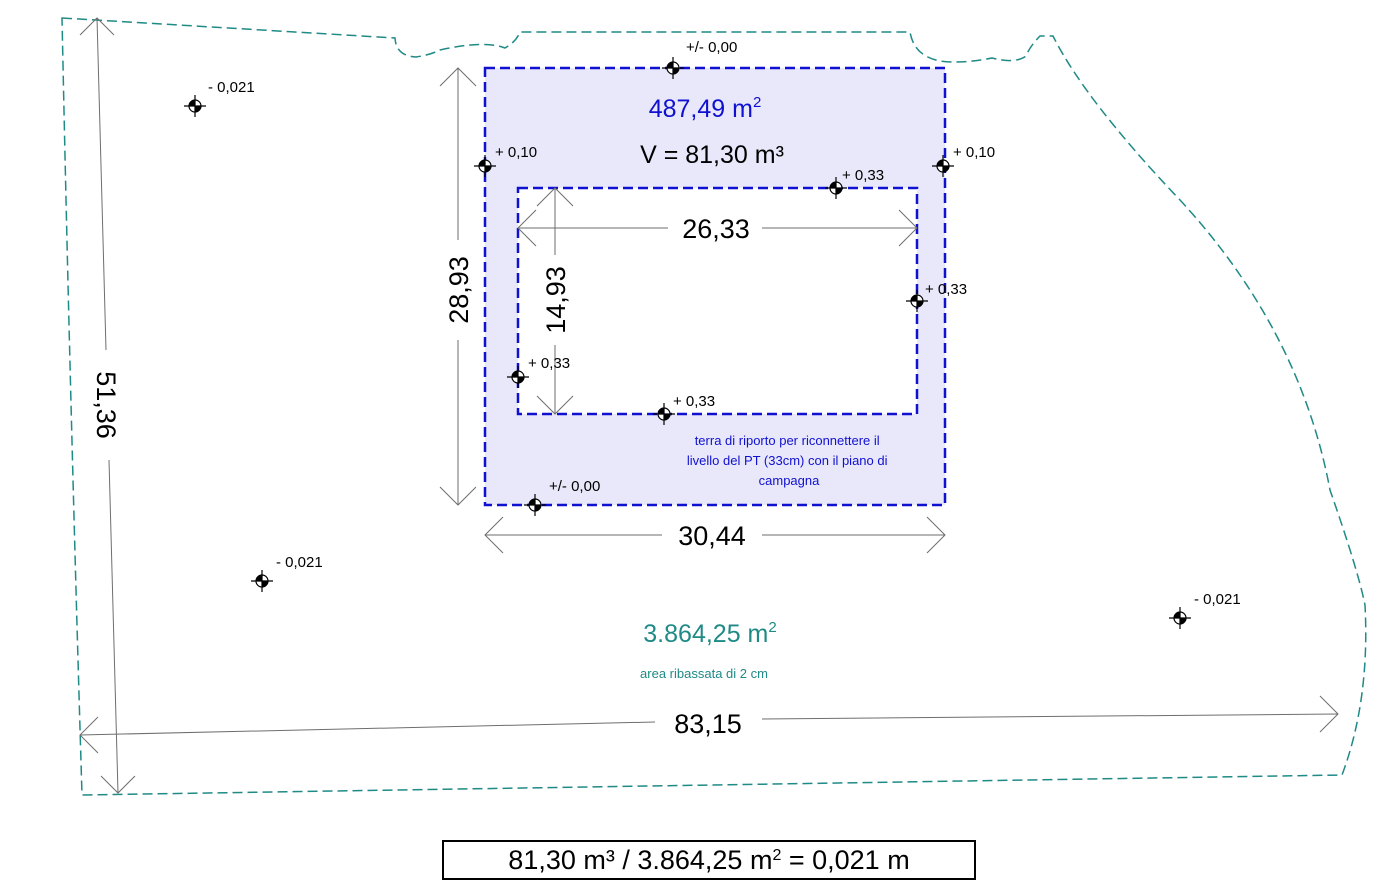  I want to click on level-marker-bldg-right: + 0,33, so click(936, 296).